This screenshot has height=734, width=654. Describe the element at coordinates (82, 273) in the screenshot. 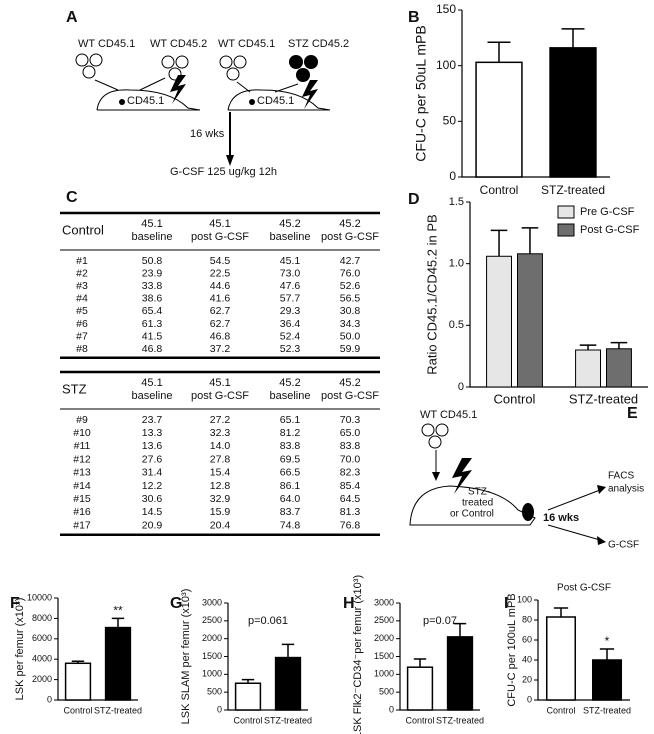

I see `table-cell: #2` at that location.